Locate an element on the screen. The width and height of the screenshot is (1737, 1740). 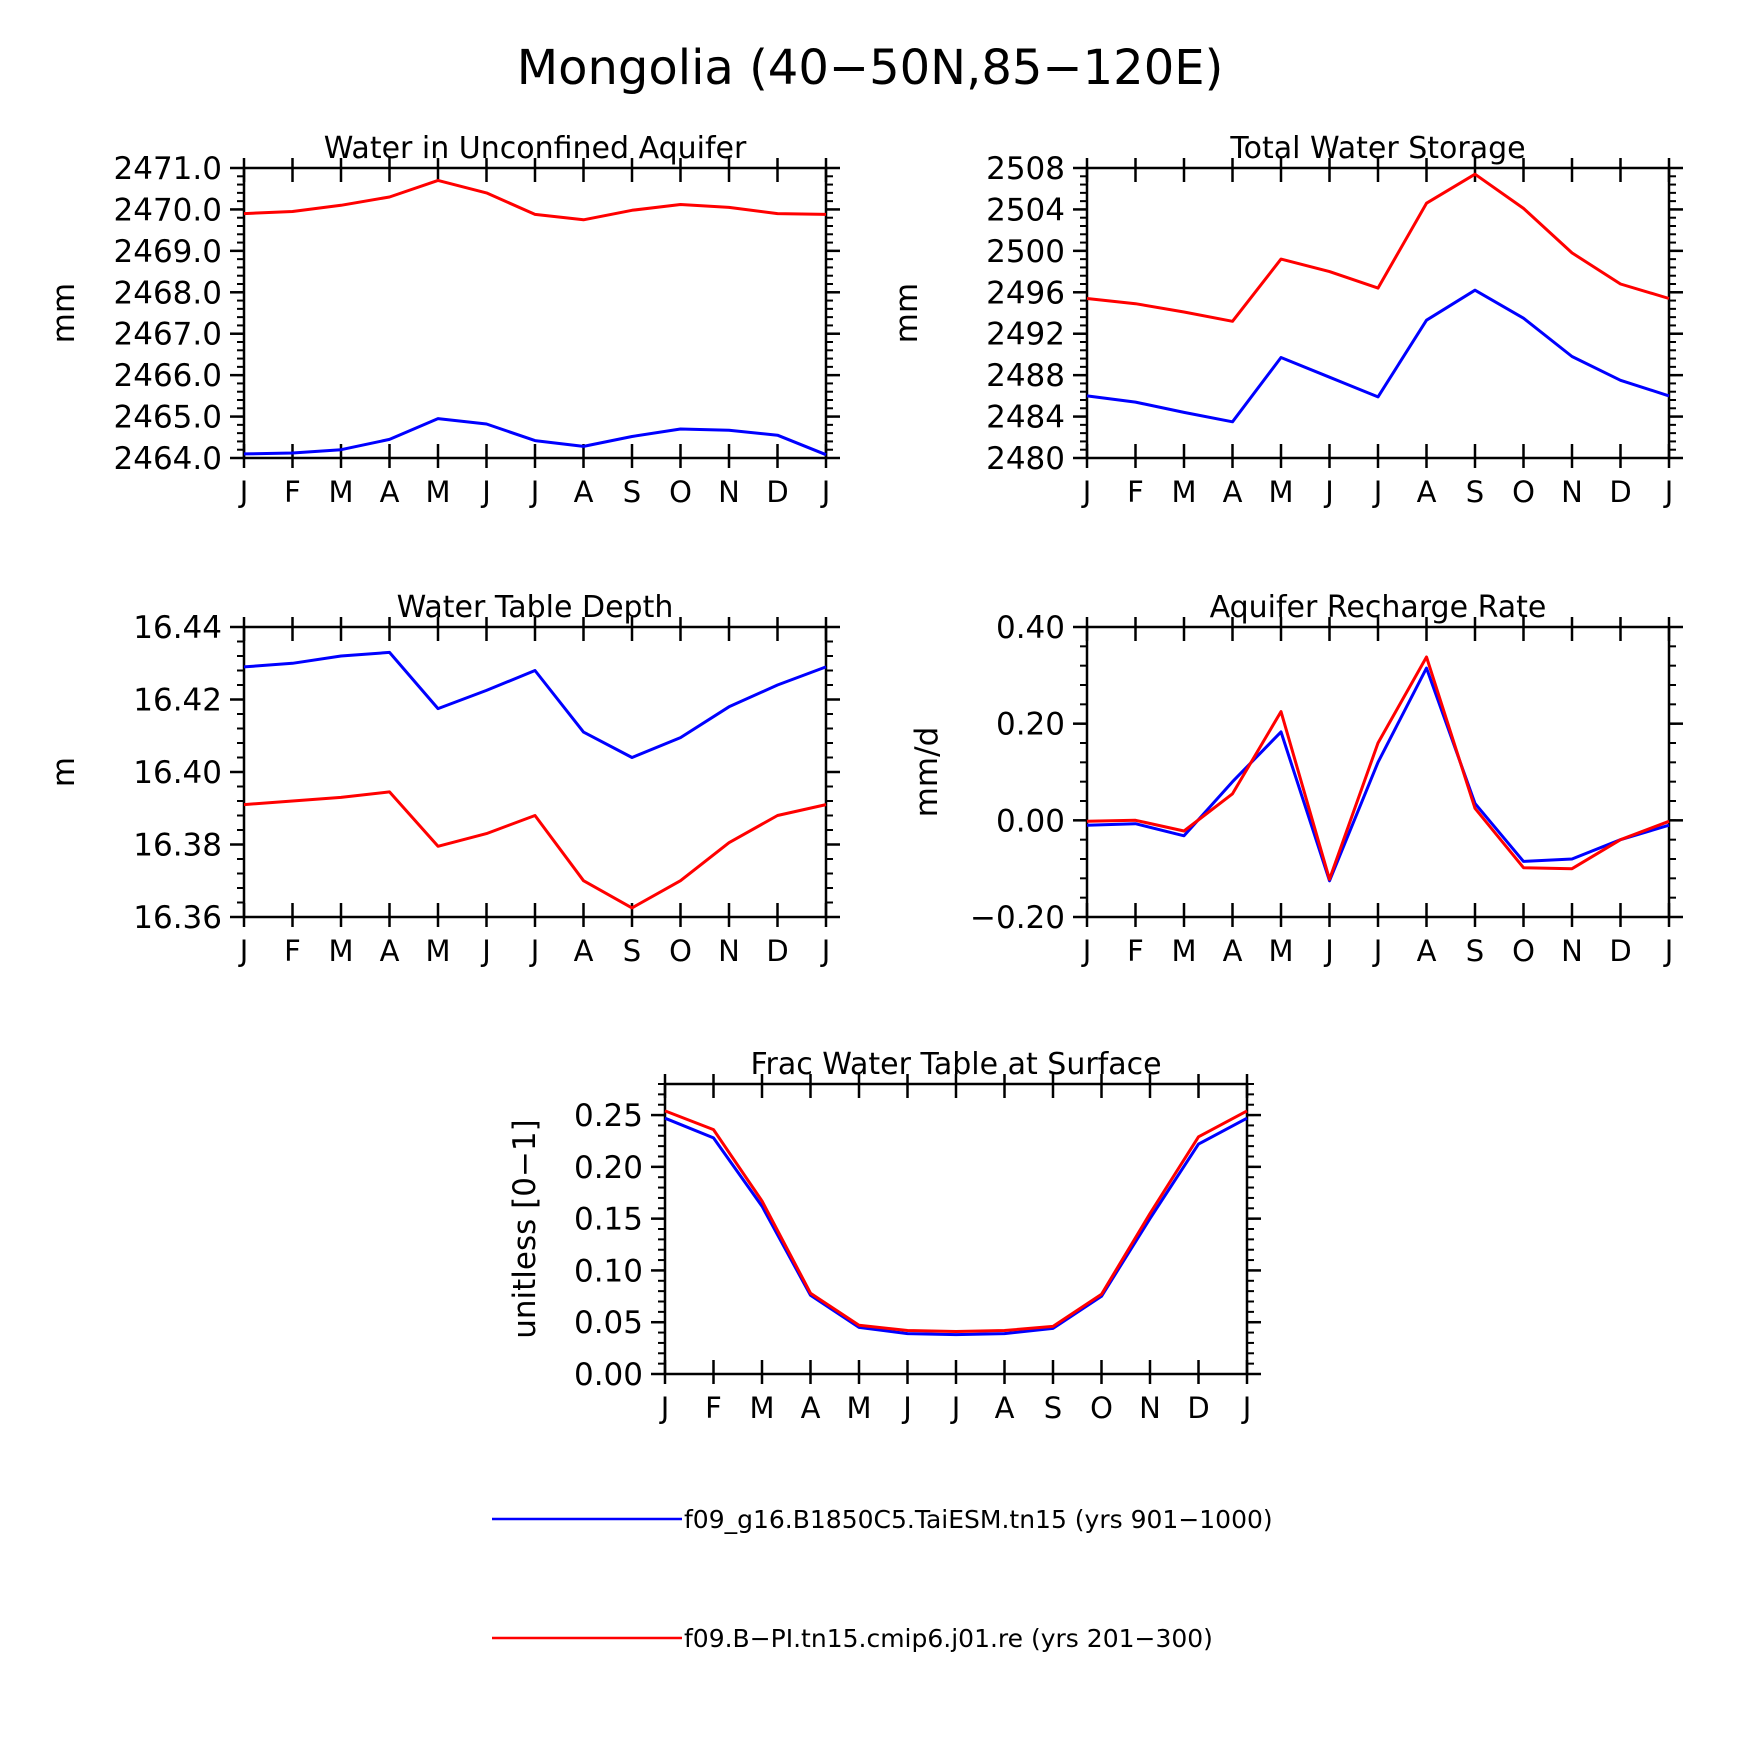
y-tick-label: 16.42 is located at coordinates (177, 701).